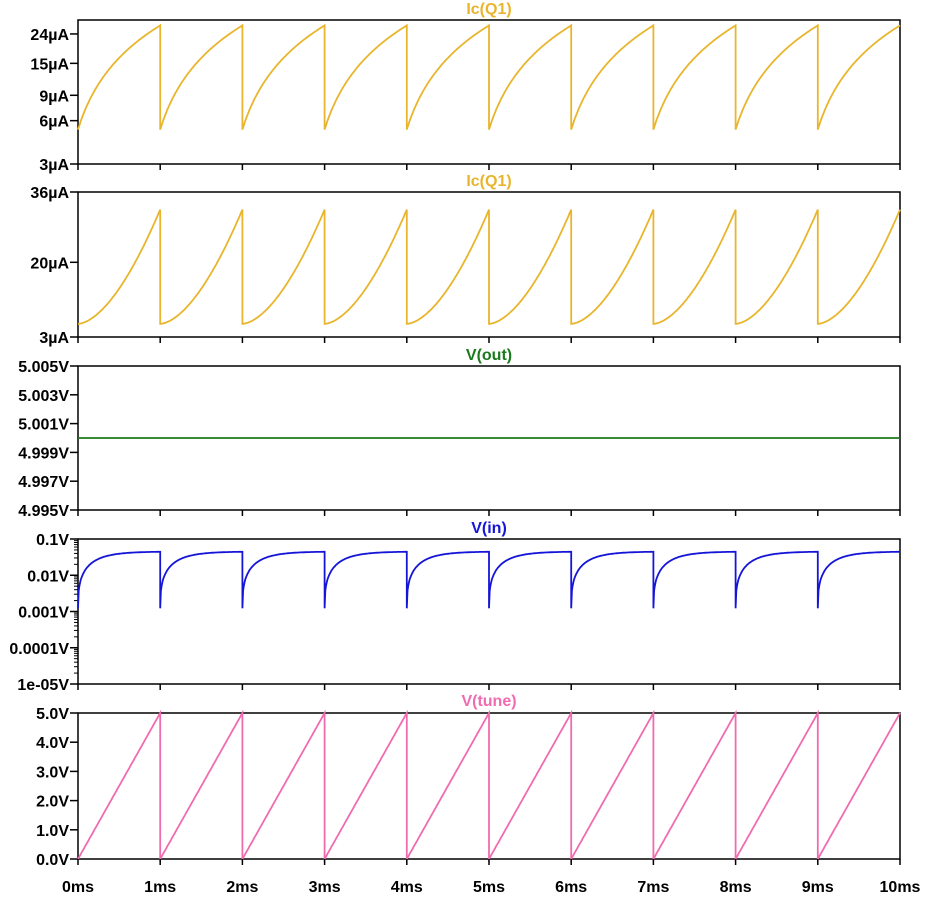 This screenshot has height=900, width=927. Describe the element at coordinates (49, 64) in the screenshot. I see `y-tick-label: 15µA` at that location.